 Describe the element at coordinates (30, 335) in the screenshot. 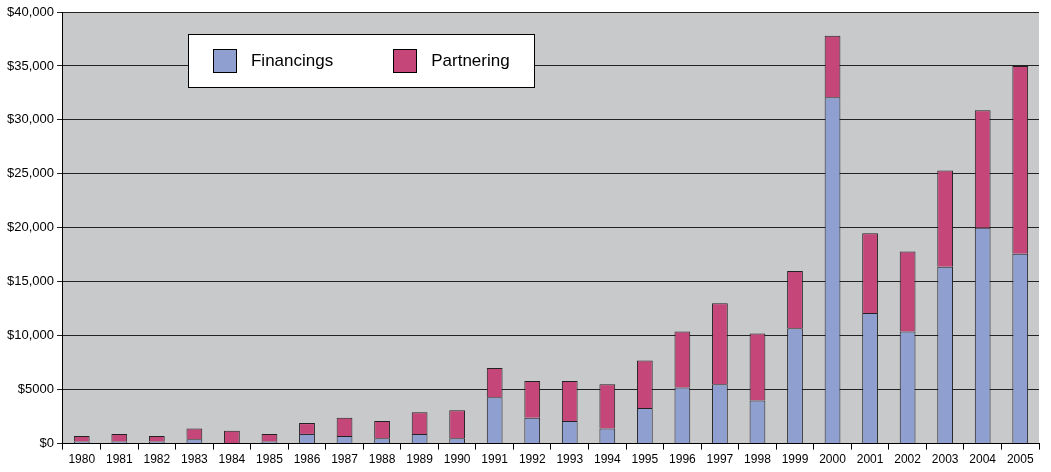

I see `y-tick-label: $10,000` at that location.